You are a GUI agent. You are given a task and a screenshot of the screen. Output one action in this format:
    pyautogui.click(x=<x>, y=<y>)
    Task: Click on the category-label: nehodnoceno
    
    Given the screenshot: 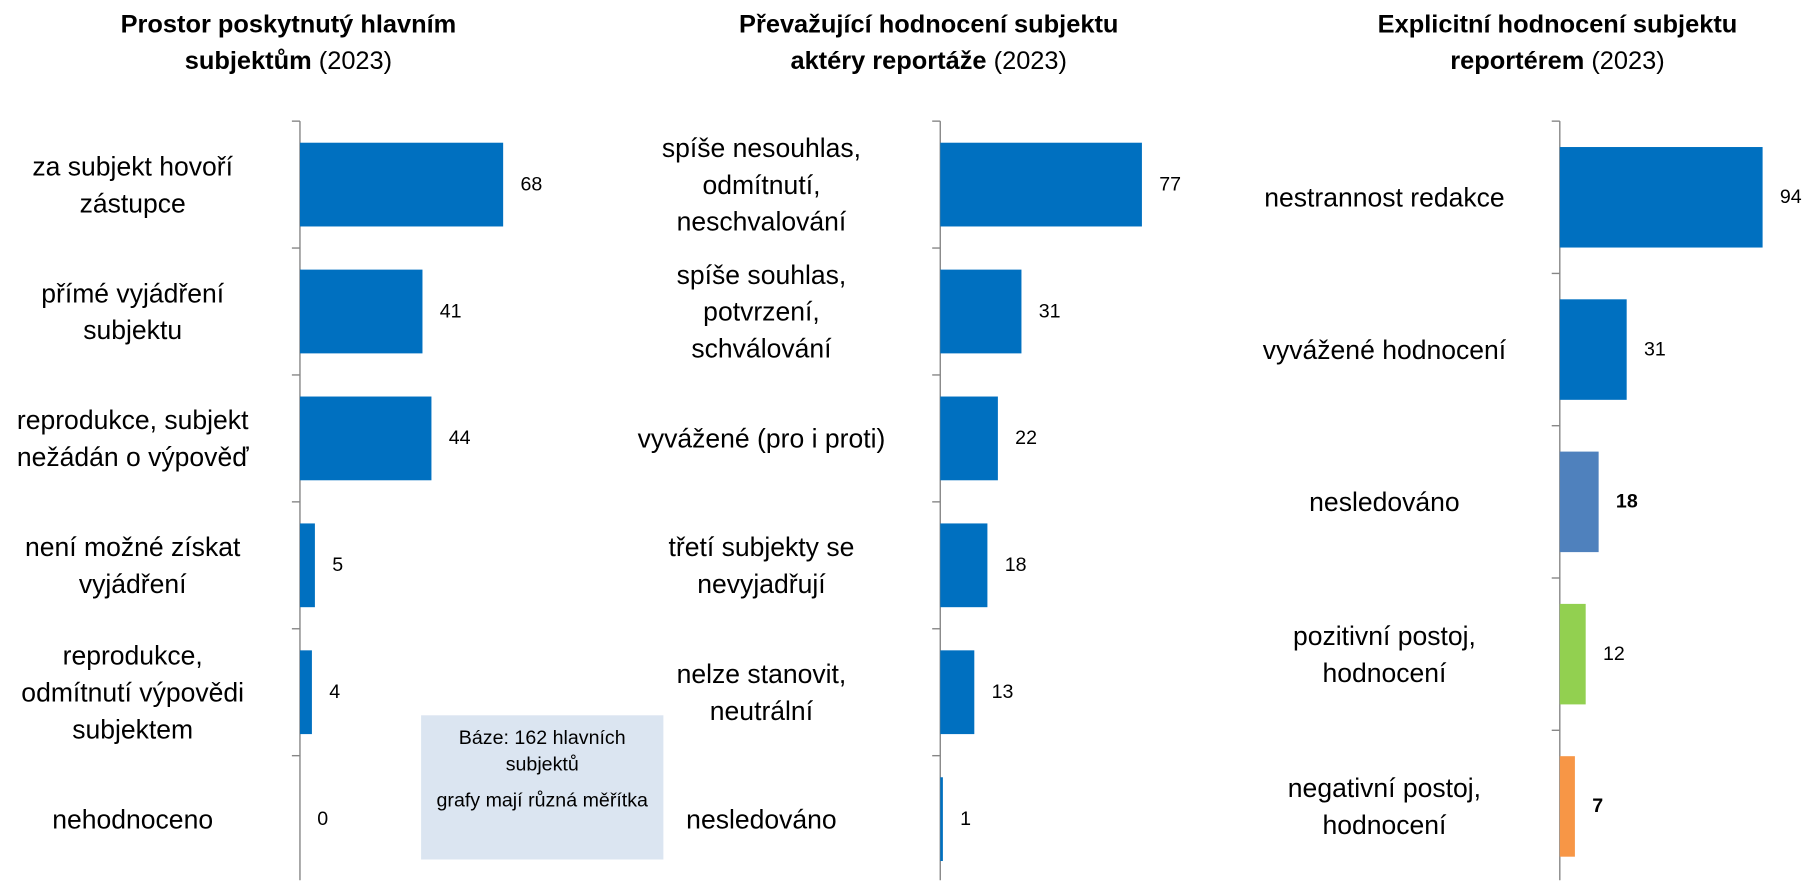 What is the action you would take?
    pyautogui.click(x=133, y=819)
    